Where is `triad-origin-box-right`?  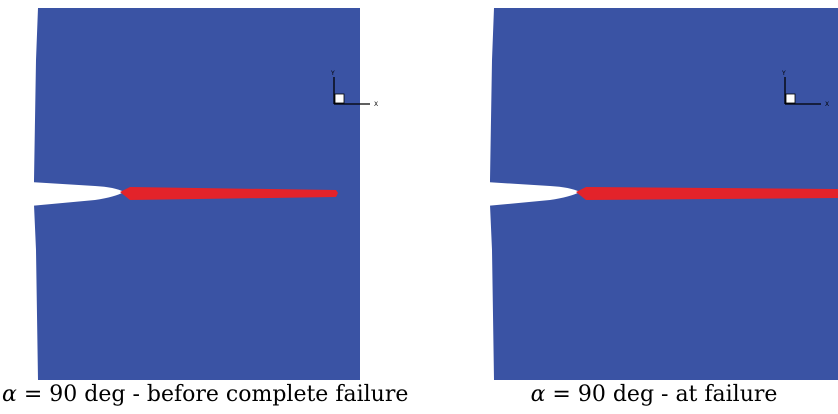
triad-origin-box-right is located at coordinates (790, 98).